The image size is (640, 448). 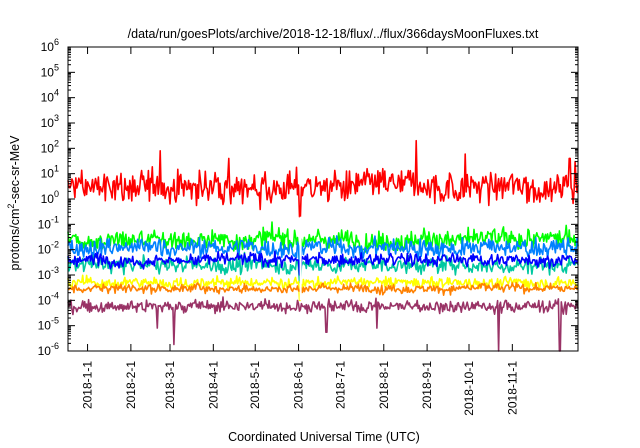 I want to click on x-tick-label-5: 2018-6-1, so click(x=299, y=385).